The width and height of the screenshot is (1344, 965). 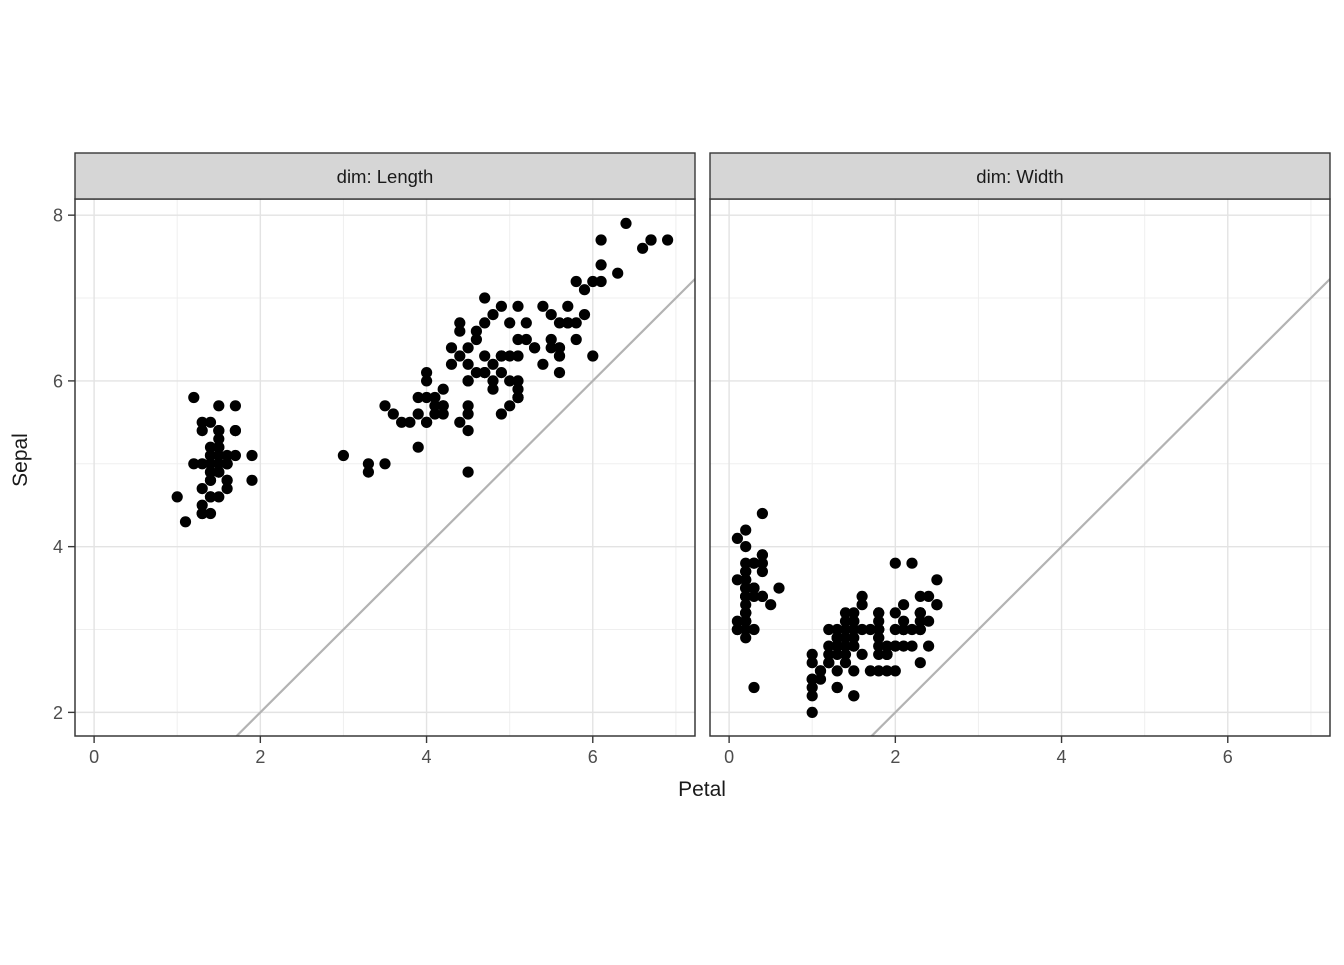 I want to click on y-tick-label: 2, so click(x=58, y=713).